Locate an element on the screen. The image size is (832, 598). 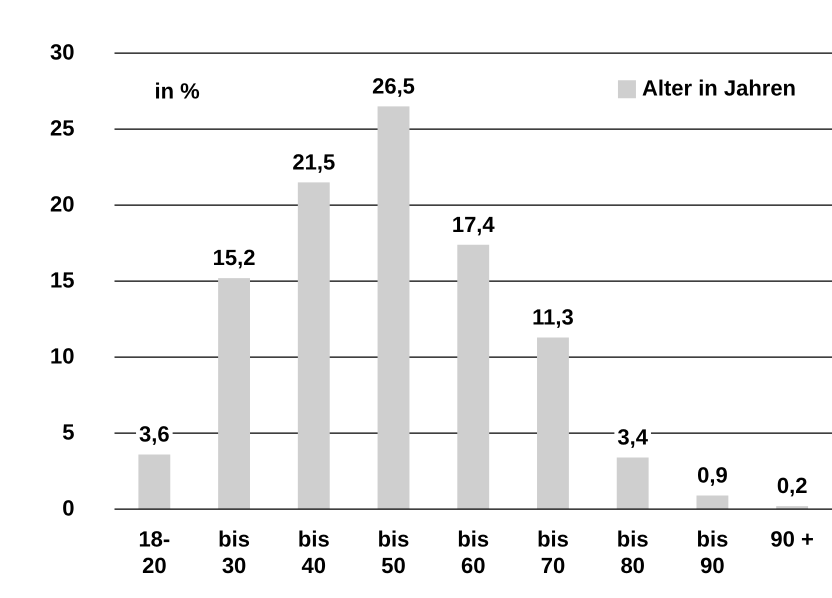
y-tick-label: 0 is located at coordinates (68, 507).